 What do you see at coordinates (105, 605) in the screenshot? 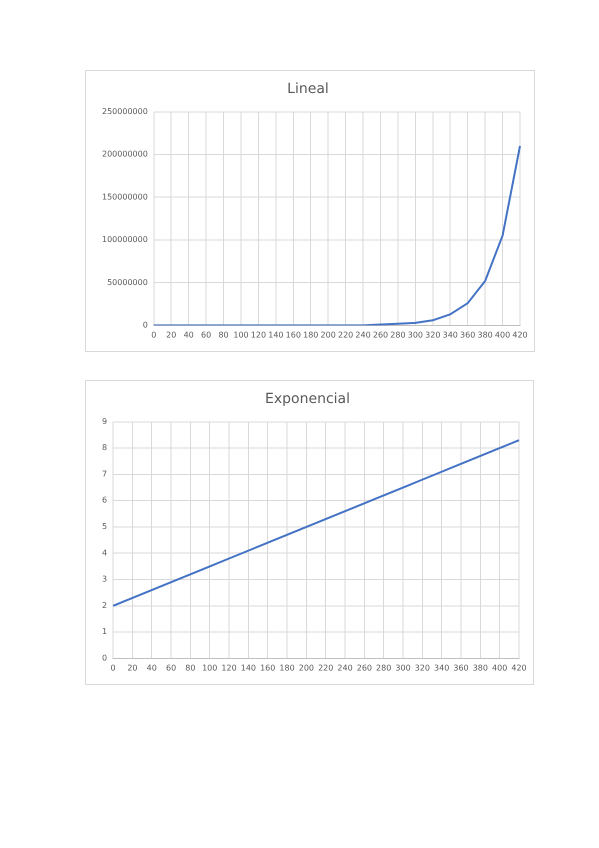
I see `y-tick-label: 2` at bounding box center [105, 605].